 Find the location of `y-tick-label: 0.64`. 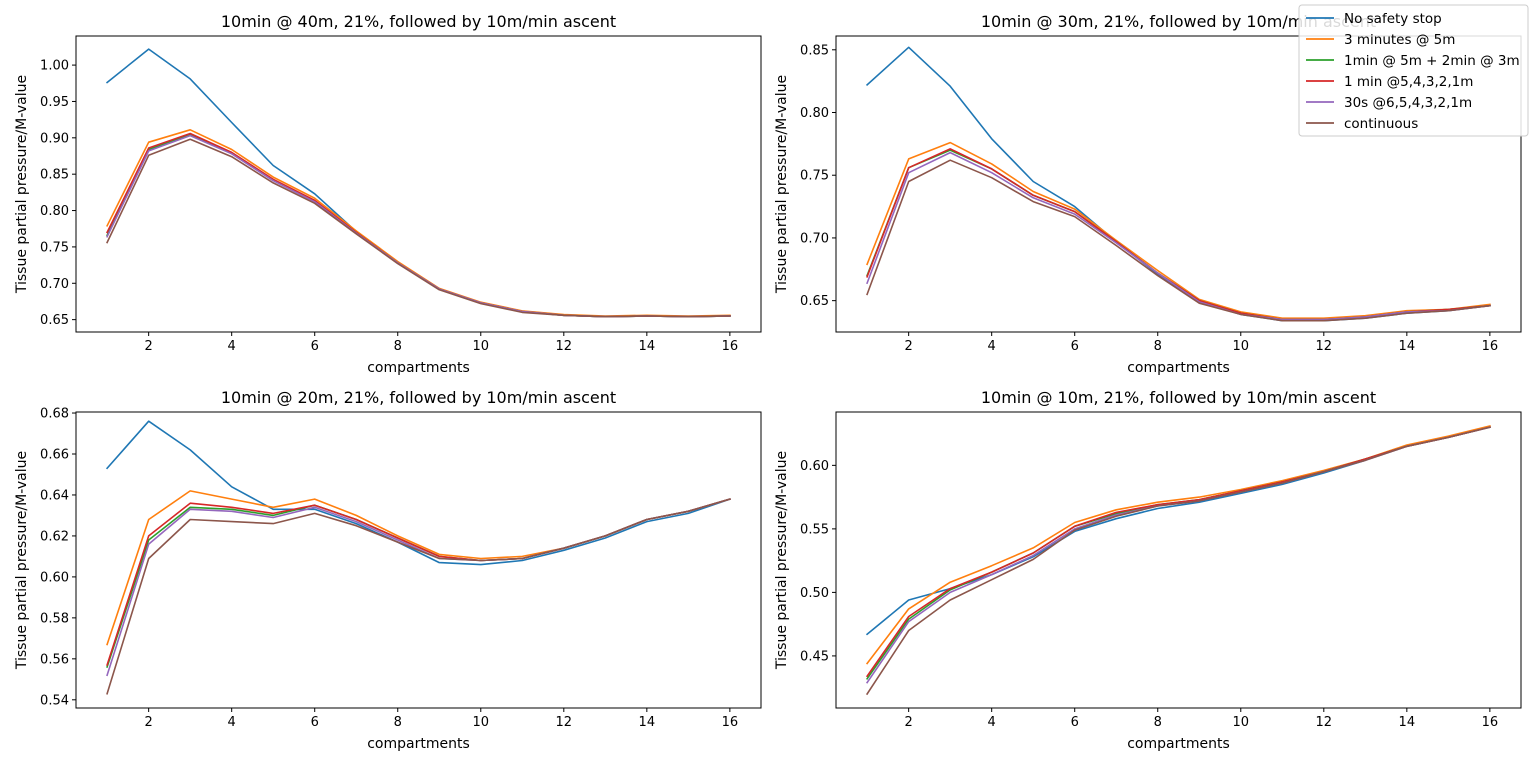

y-tick-label: 0.64 is located at coordinates (54, 495).